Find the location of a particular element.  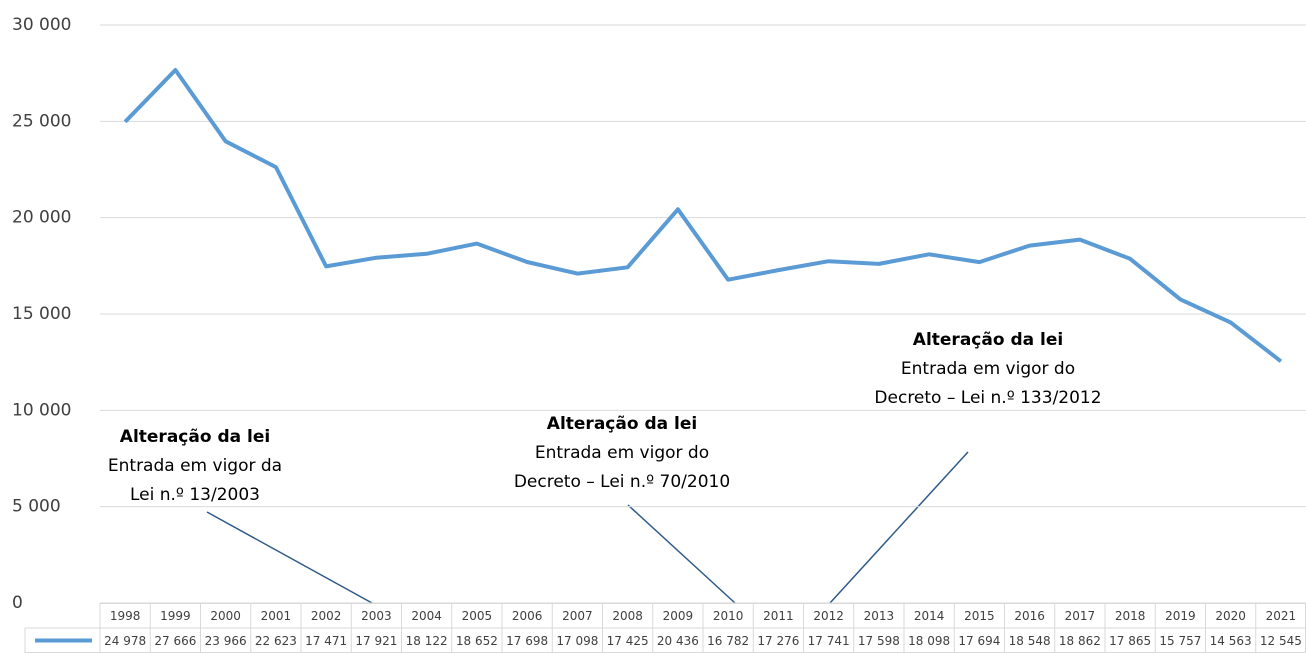

y-tick-label: 0 is located at coordinates (17, 603).